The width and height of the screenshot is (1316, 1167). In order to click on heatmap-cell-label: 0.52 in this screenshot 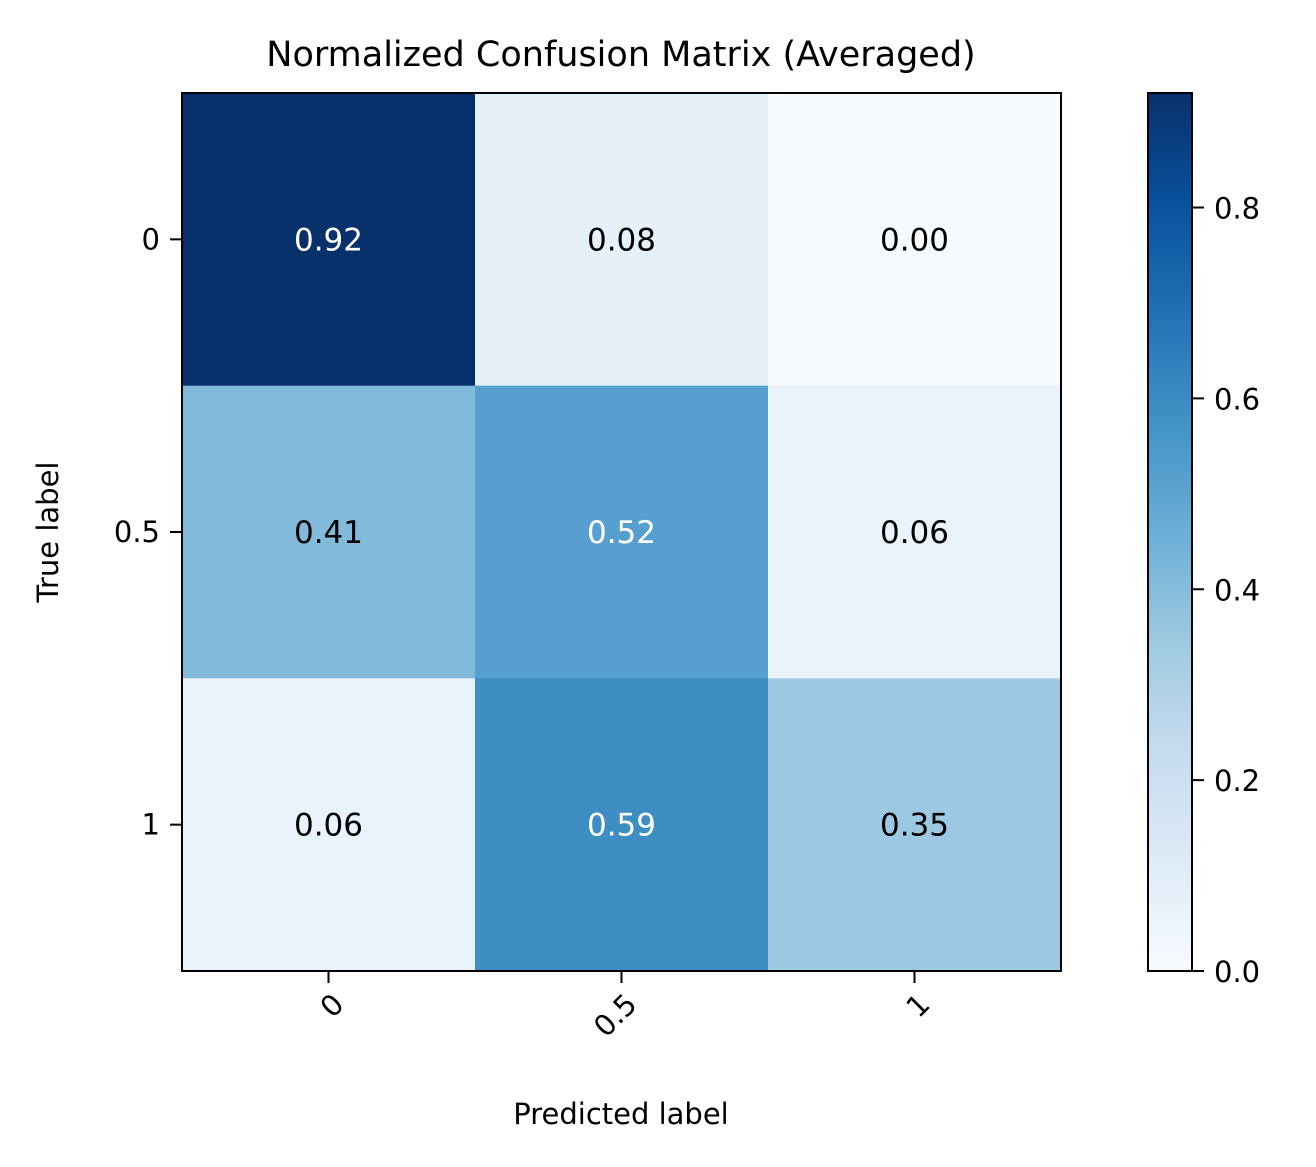, I will do `click(621, 533)`.